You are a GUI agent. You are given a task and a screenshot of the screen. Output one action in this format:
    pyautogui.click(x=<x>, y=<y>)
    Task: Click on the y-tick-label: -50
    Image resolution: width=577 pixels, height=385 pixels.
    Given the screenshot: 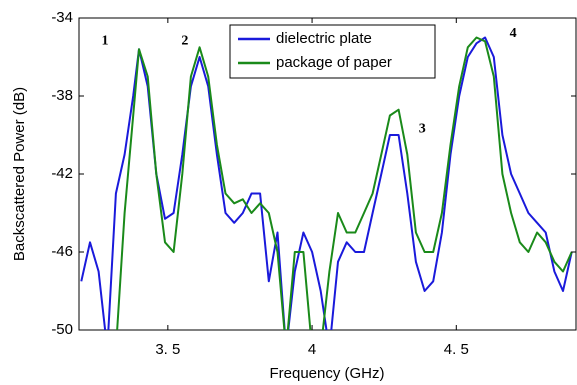 What is the action you would take?
    pyautogui.click(x=62, y=329)
    